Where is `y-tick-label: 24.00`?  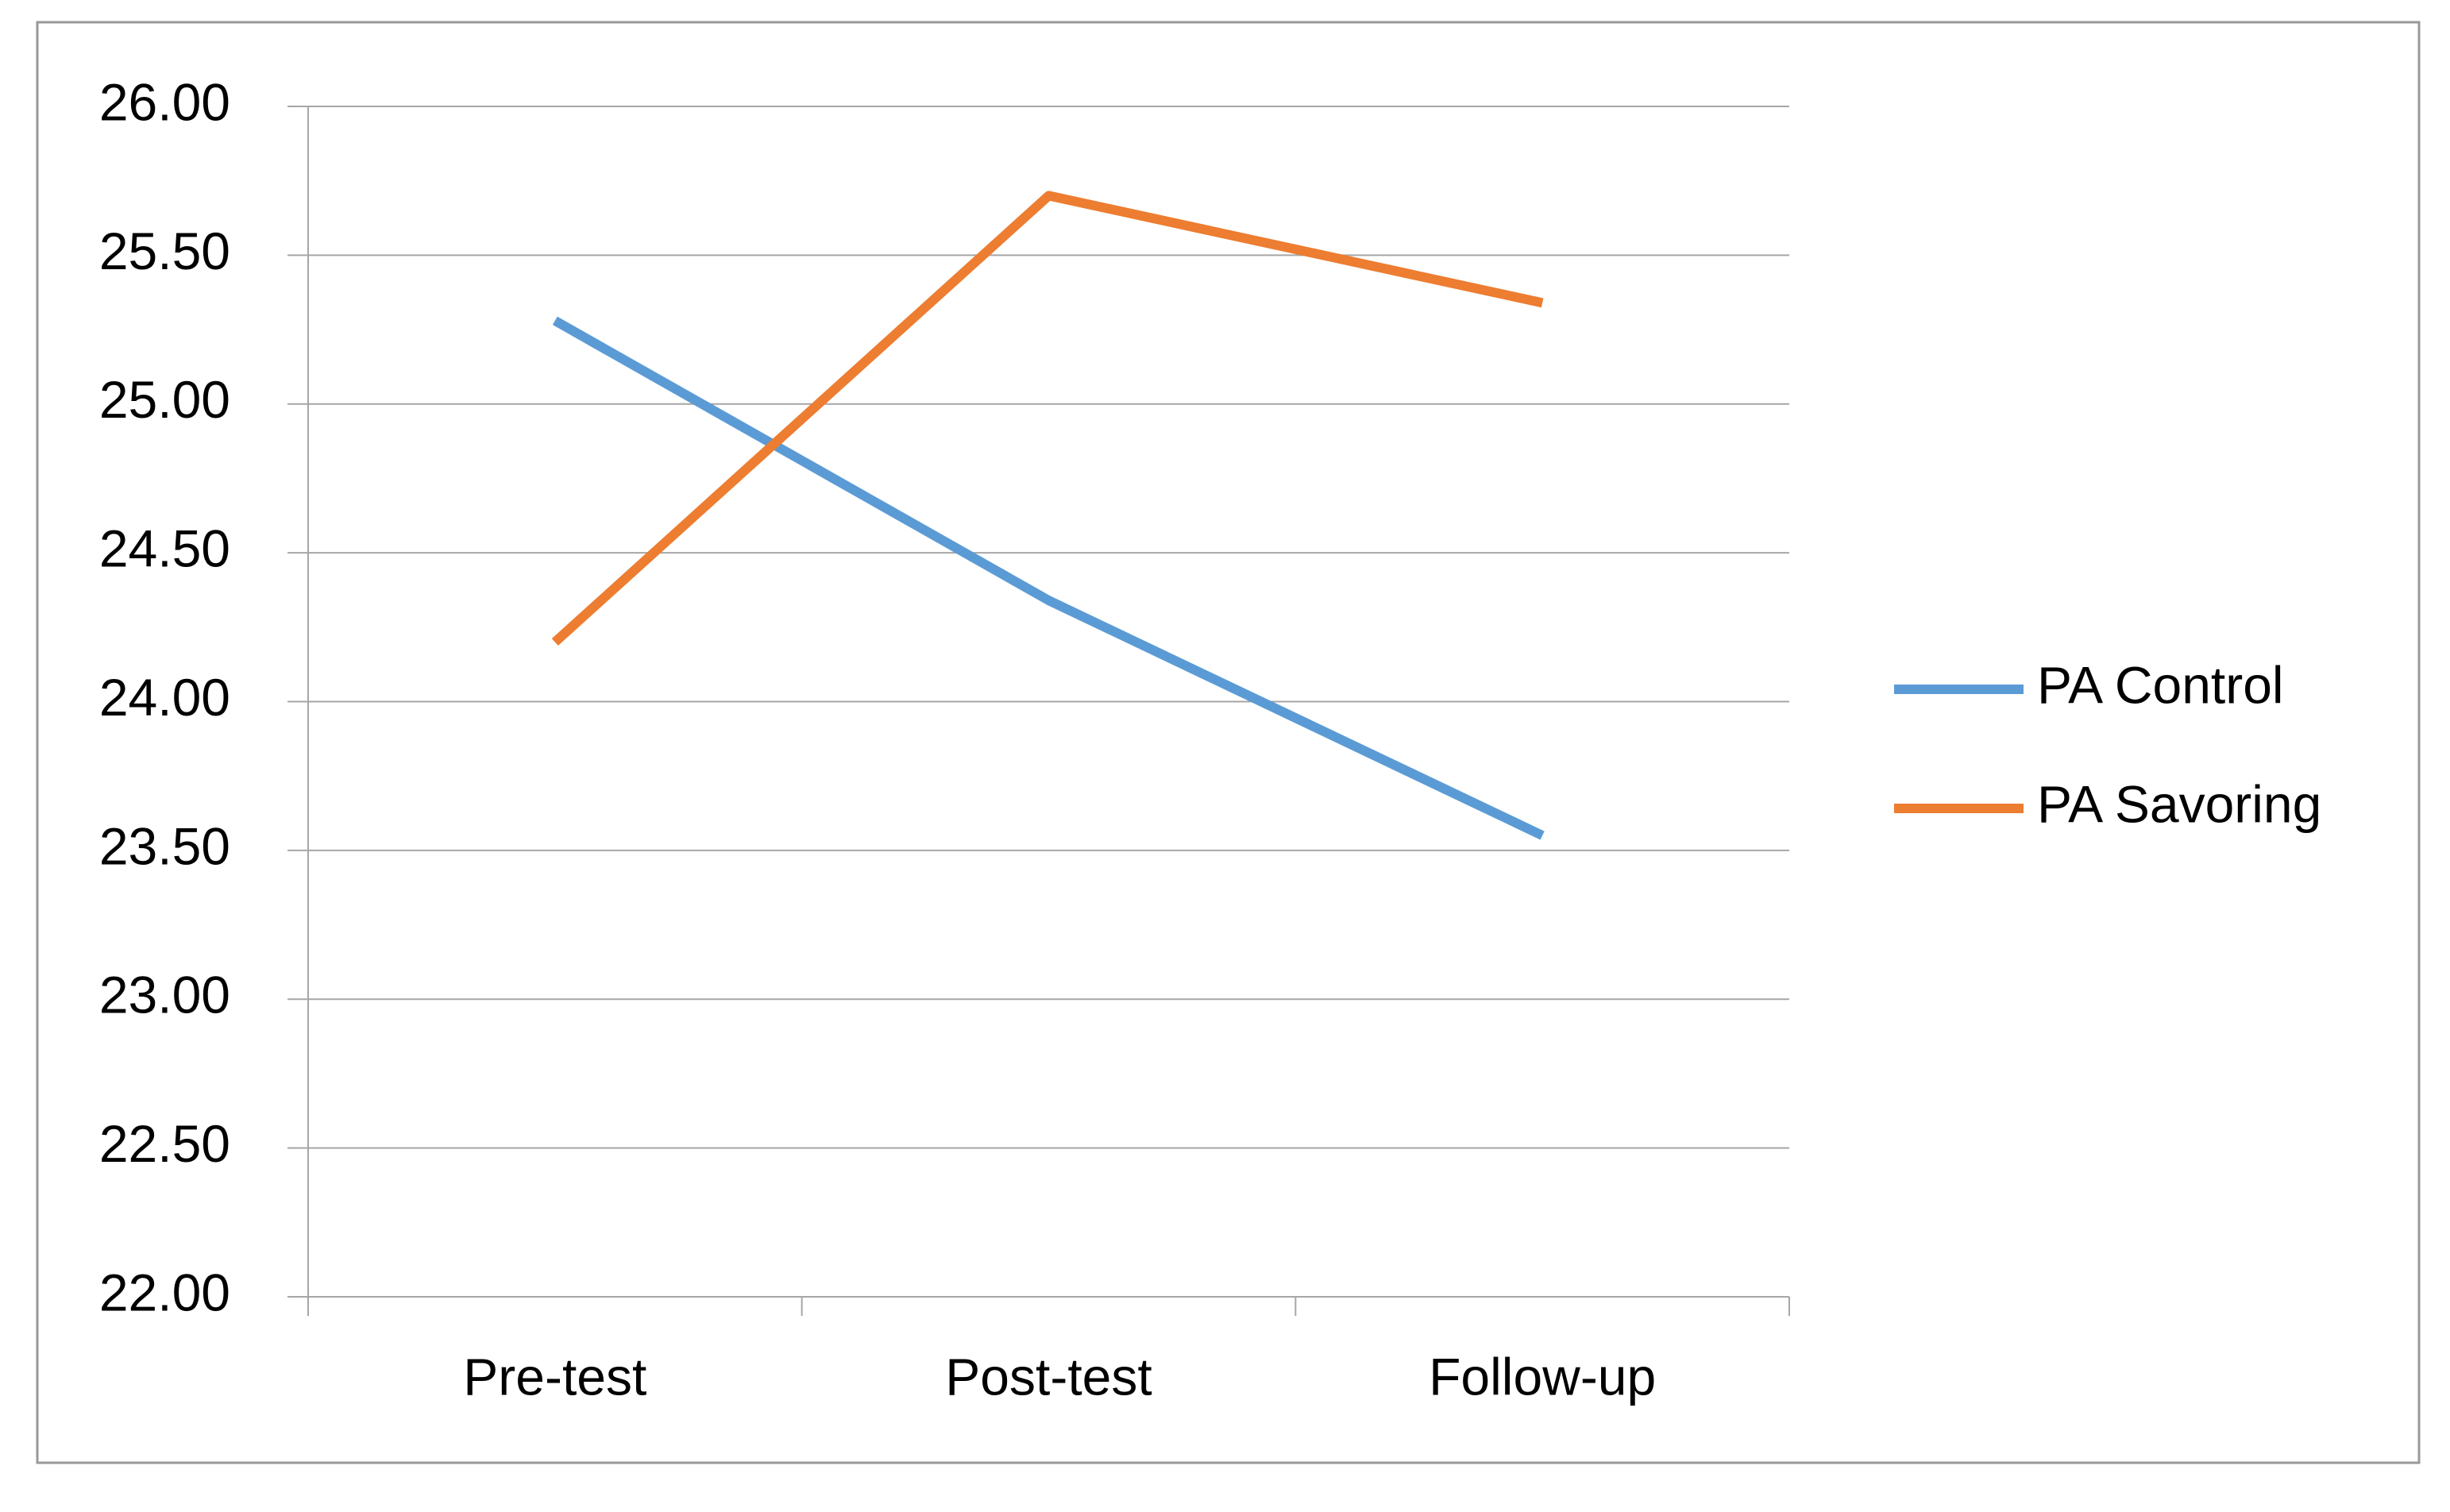 y-tick-label: 24.00 is located at coordinates (164, 697).